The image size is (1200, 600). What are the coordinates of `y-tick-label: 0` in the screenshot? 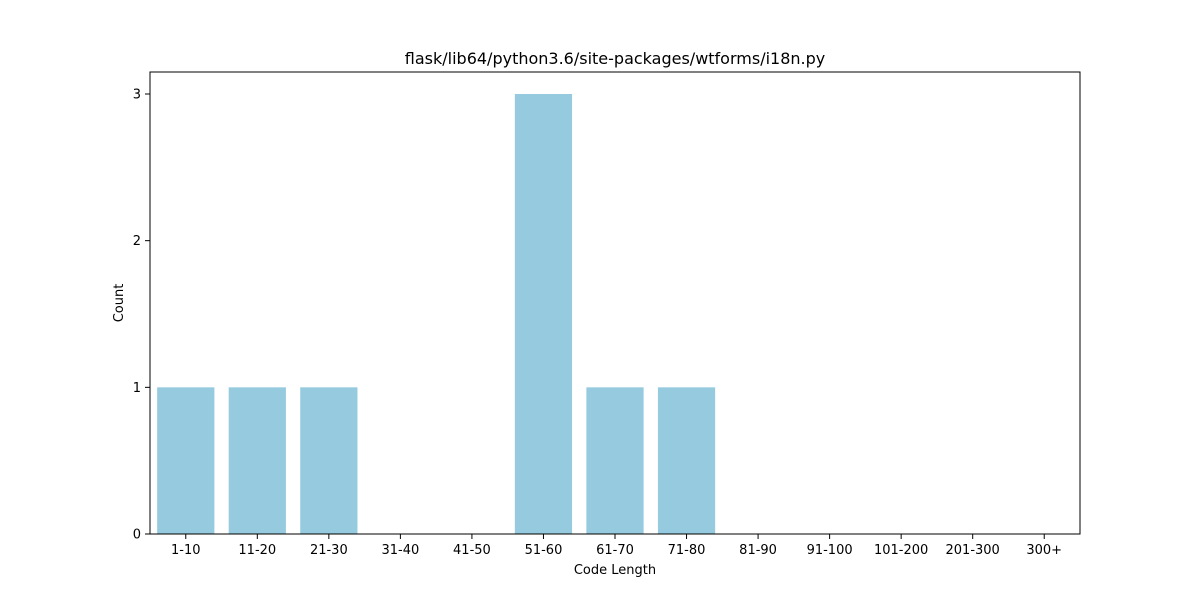 It's located at (137, 535).